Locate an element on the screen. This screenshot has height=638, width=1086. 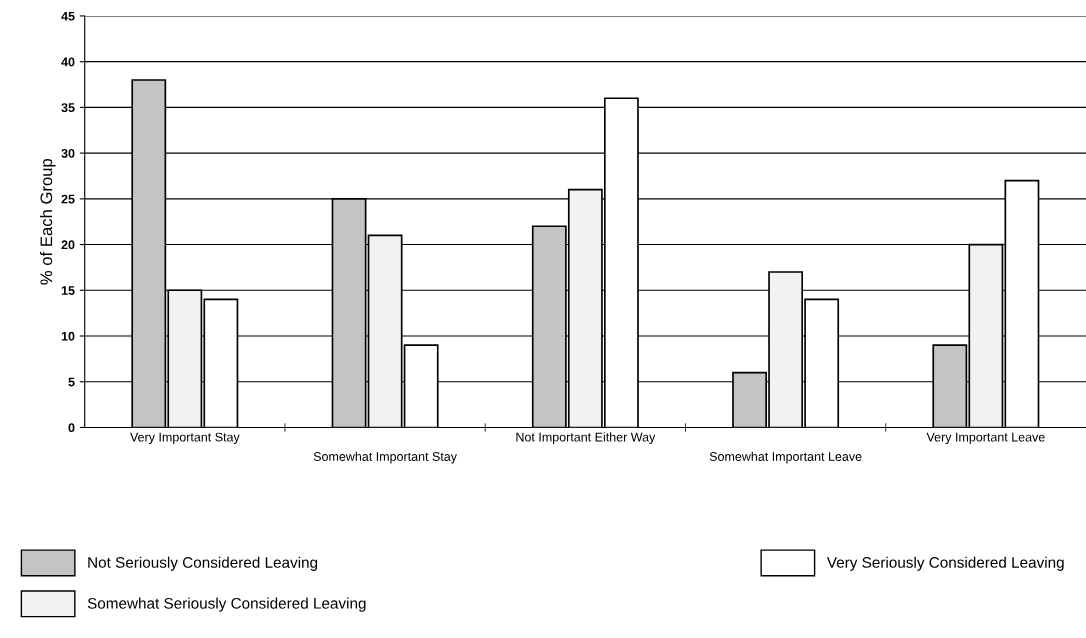
y-tick-label: 25 is located at coordinates (68, 199).